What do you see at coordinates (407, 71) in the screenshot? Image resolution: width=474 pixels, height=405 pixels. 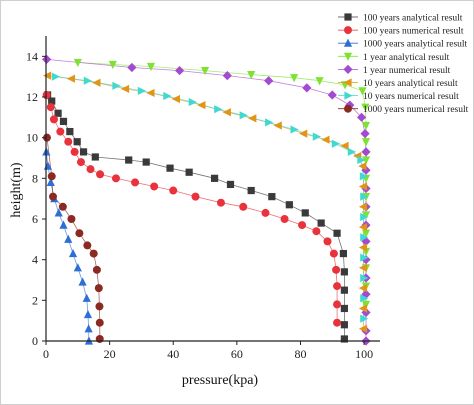 I see `legend-label: 1 year numerical result` at bounding box center [407, 71].